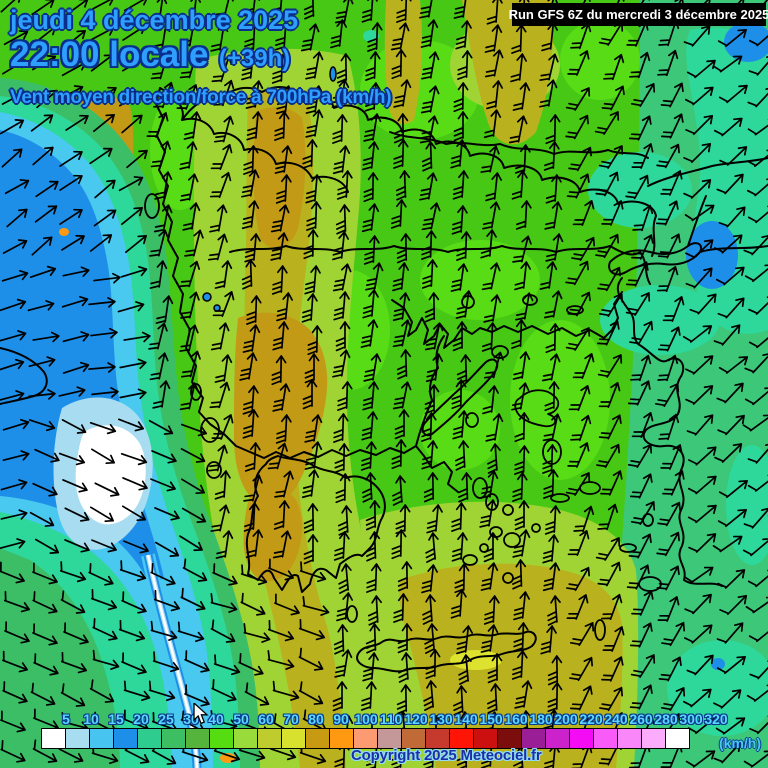  Describe the element at coordinates (516, 719) in the screenshot. I see `scale-tick-label: 160` at that location.